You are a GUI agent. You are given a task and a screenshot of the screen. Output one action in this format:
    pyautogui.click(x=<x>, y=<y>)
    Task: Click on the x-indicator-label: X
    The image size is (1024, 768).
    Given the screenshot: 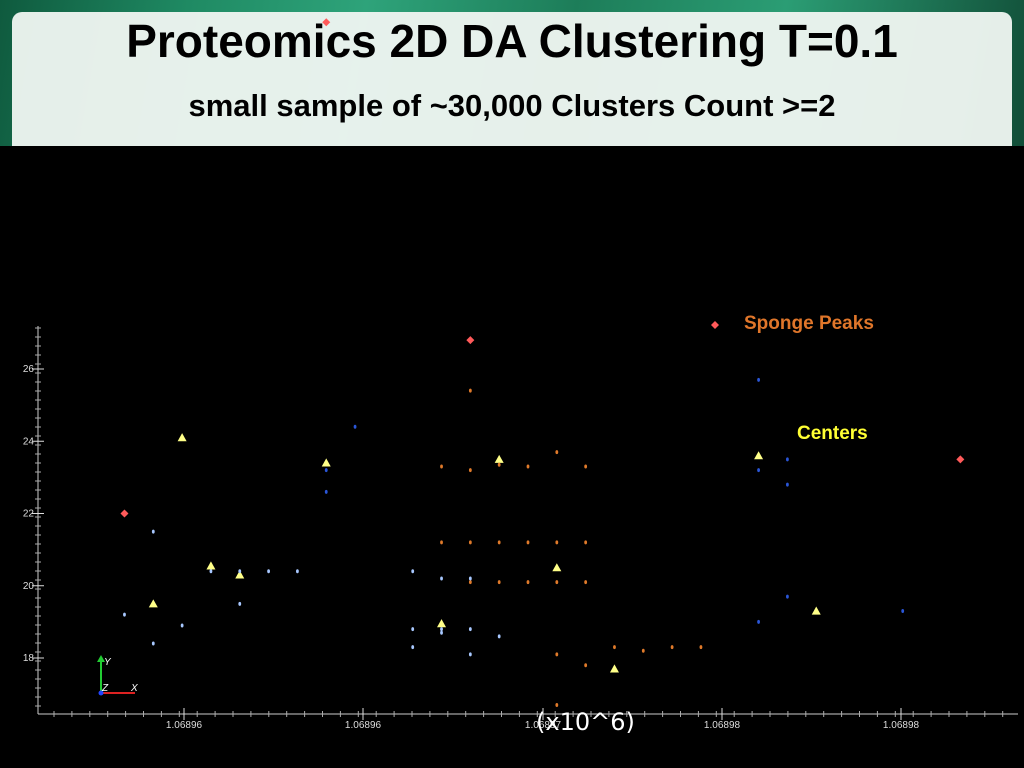 What is the action you would take?
    pyautogui.click(x=134, y=688)
    